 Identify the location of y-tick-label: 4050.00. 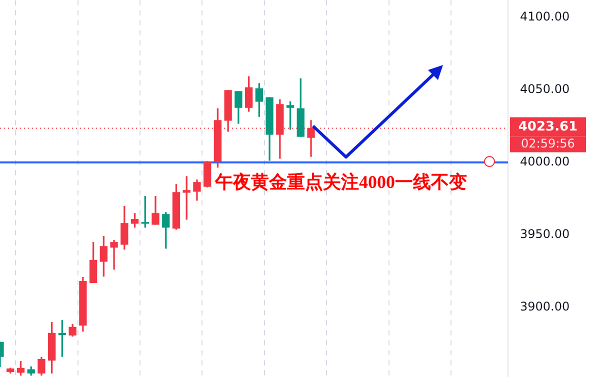
(545, 89).